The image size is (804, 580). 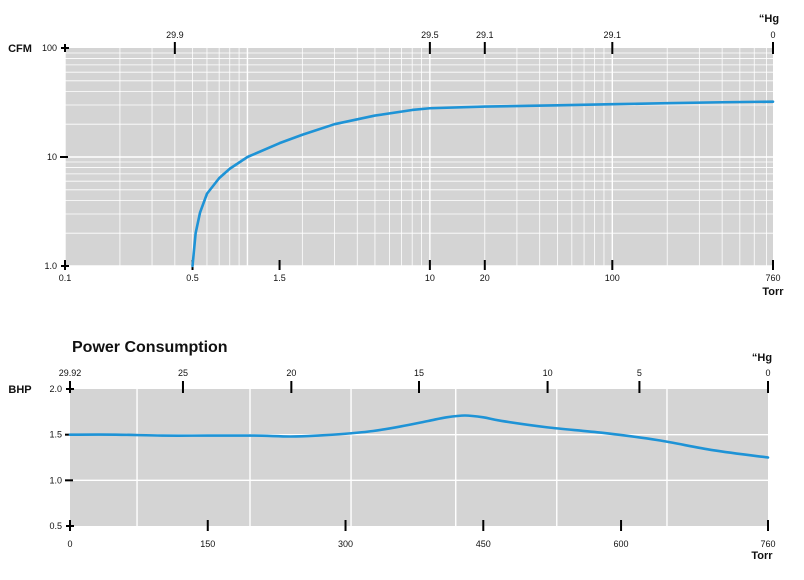 I want to click on cfm-y-tick-label: 100, so click(x=49, y=48).